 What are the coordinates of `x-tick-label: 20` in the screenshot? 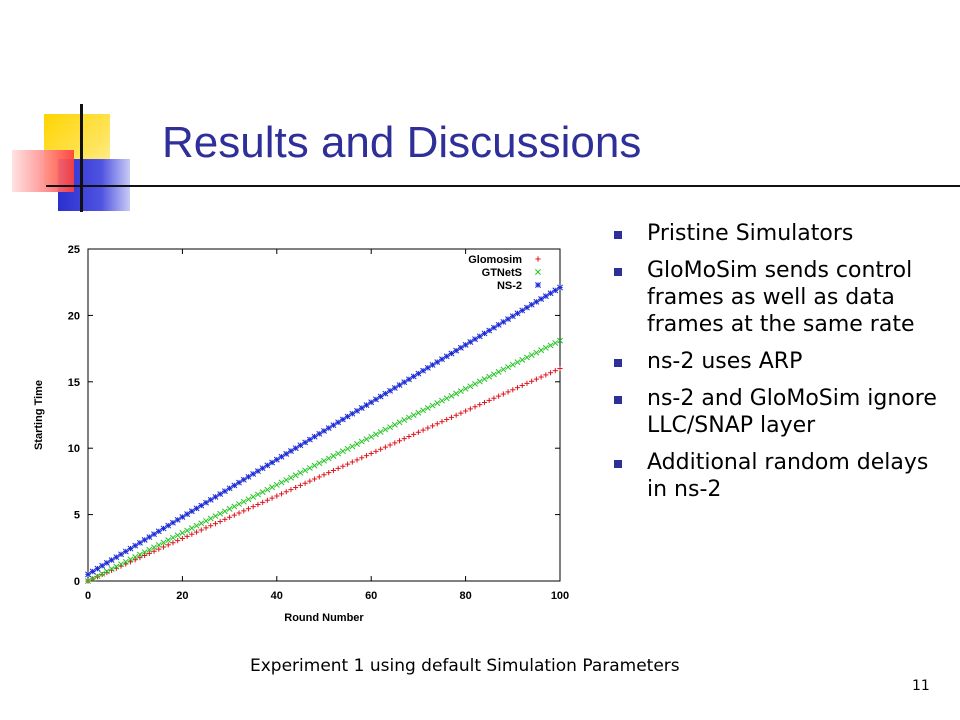 It's located at (182, 596).